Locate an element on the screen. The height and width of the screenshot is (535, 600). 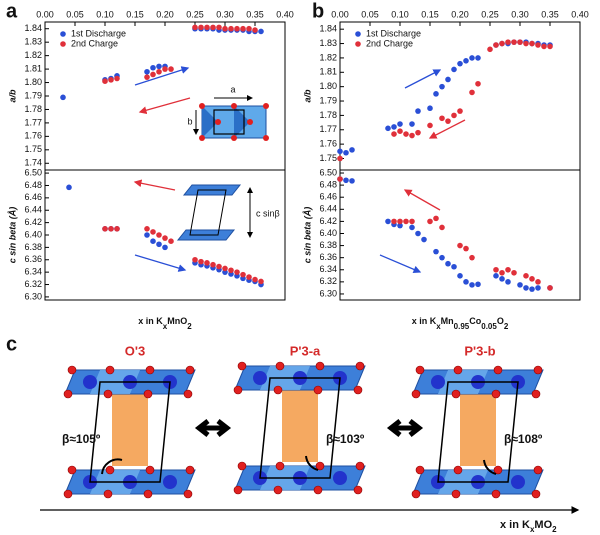
y-tick-label: 6.40 is located at coordinates (33, 234).